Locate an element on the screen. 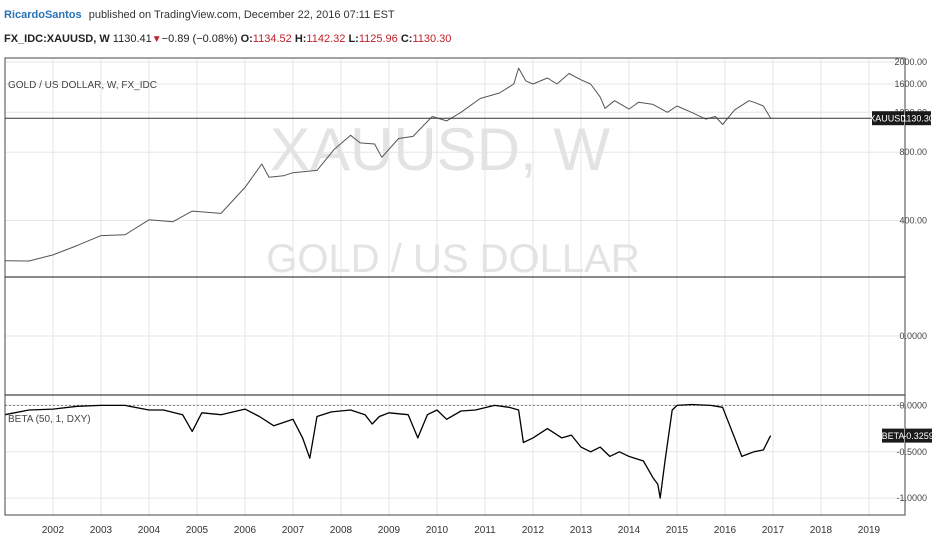  x-tick-label: 2003 is located at coordinates (101, 530).